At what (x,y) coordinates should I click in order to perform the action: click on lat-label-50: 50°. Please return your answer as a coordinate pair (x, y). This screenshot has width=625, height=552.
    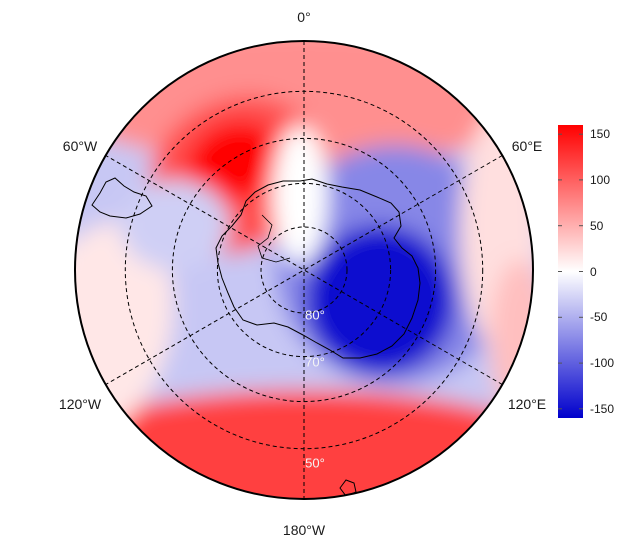
    Looking at the image, I should click on (315, 463).